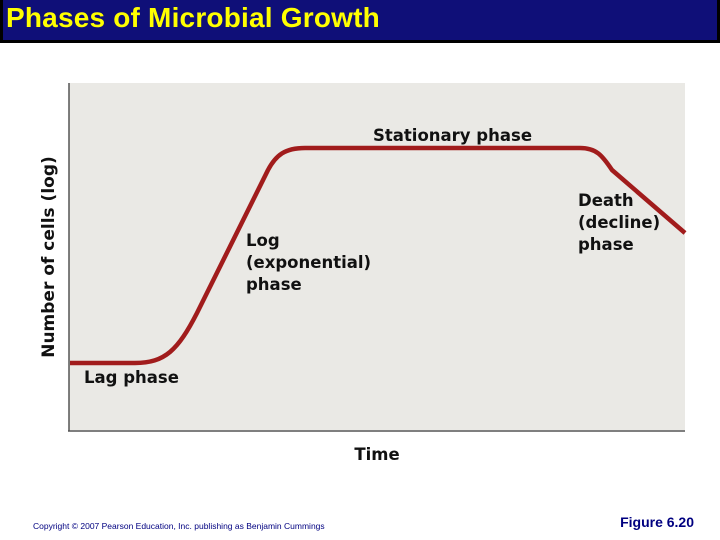 The image size is (720, 540). I want to click on lag-phase-label: Lag phase, so click(131, 377).